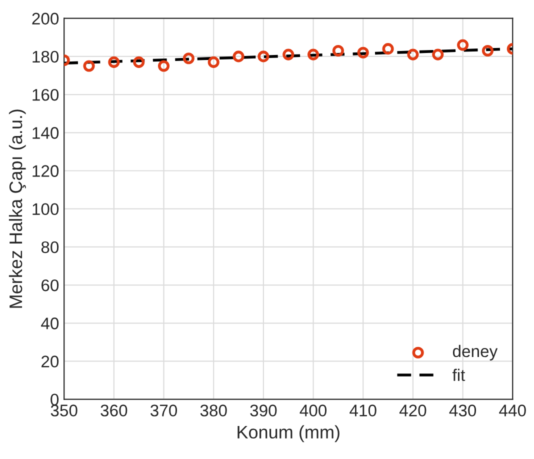  What do you see at coordinates (17, 209) in the screenshot?
I see `y-axis-title: Merkez Halka Çapı (a.u.)` at bounding box center [17, 209].